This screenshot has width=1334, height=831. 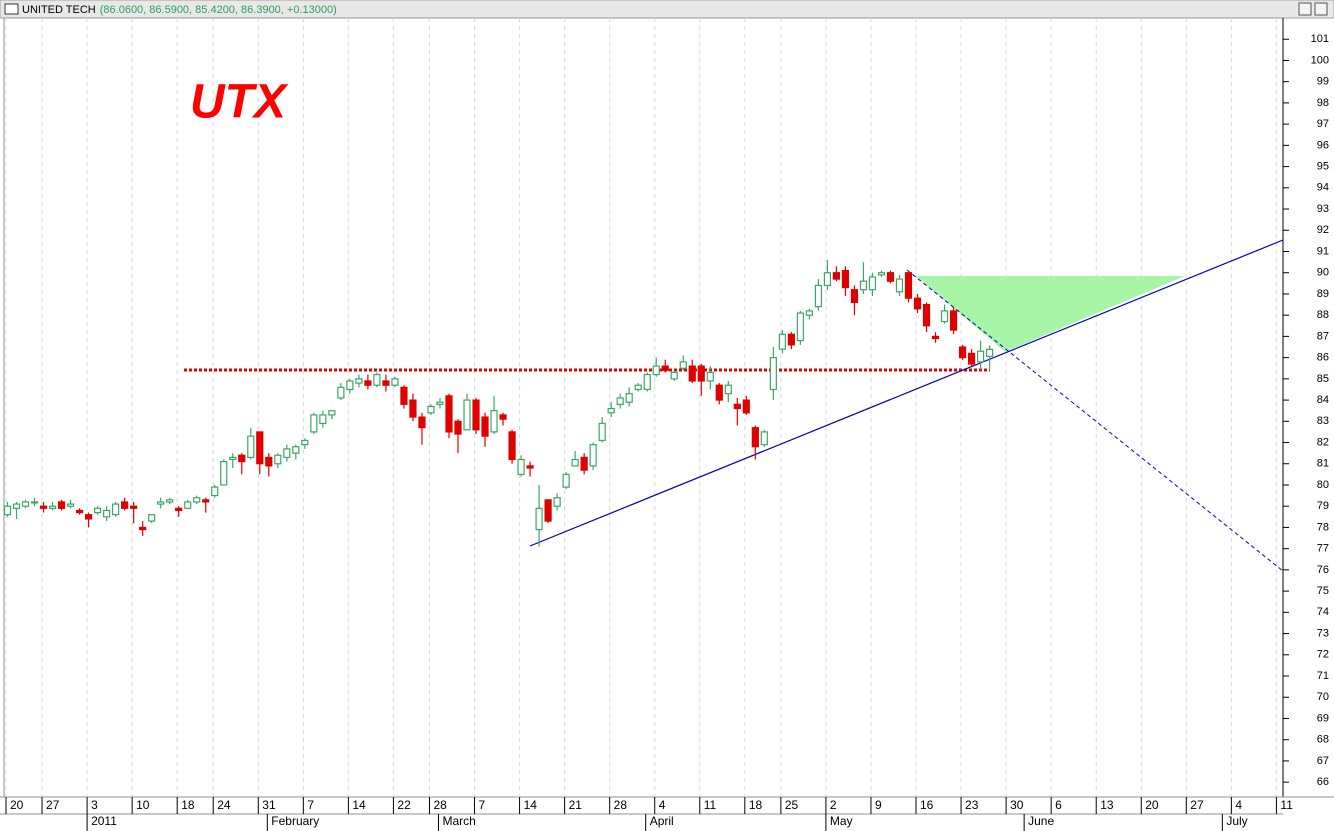 I want to click on x-tick-label: 6, so click(x=1058, y=805).